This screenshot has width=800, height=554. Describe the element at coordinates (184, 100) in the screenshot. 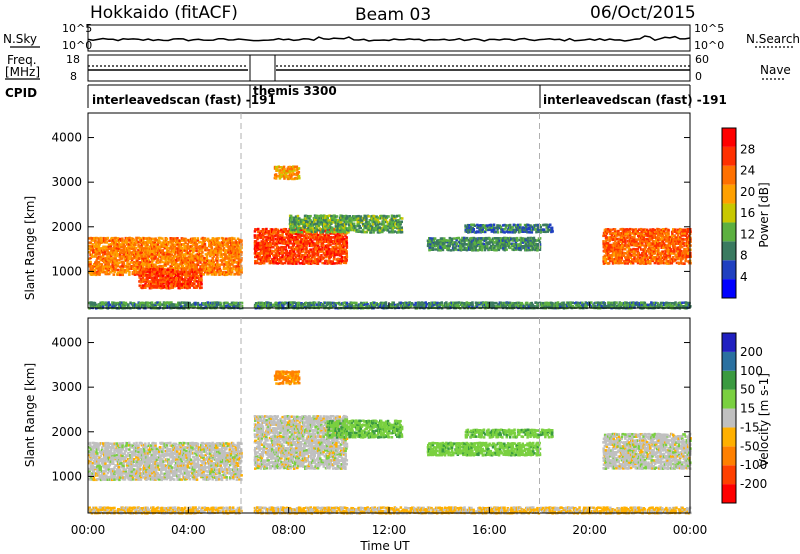

I see `cpid-seg-1: interleavedscan (fast) -191` at that location.